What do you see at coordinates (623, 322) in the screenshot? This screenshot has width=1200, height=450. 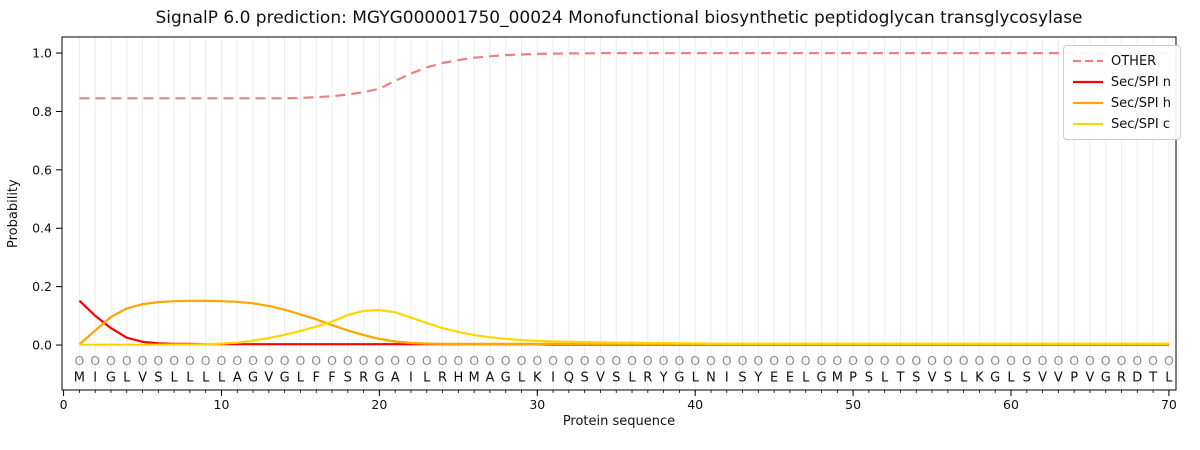 I see `series-line-sec-spi-h` at bounding box center [623, 322].